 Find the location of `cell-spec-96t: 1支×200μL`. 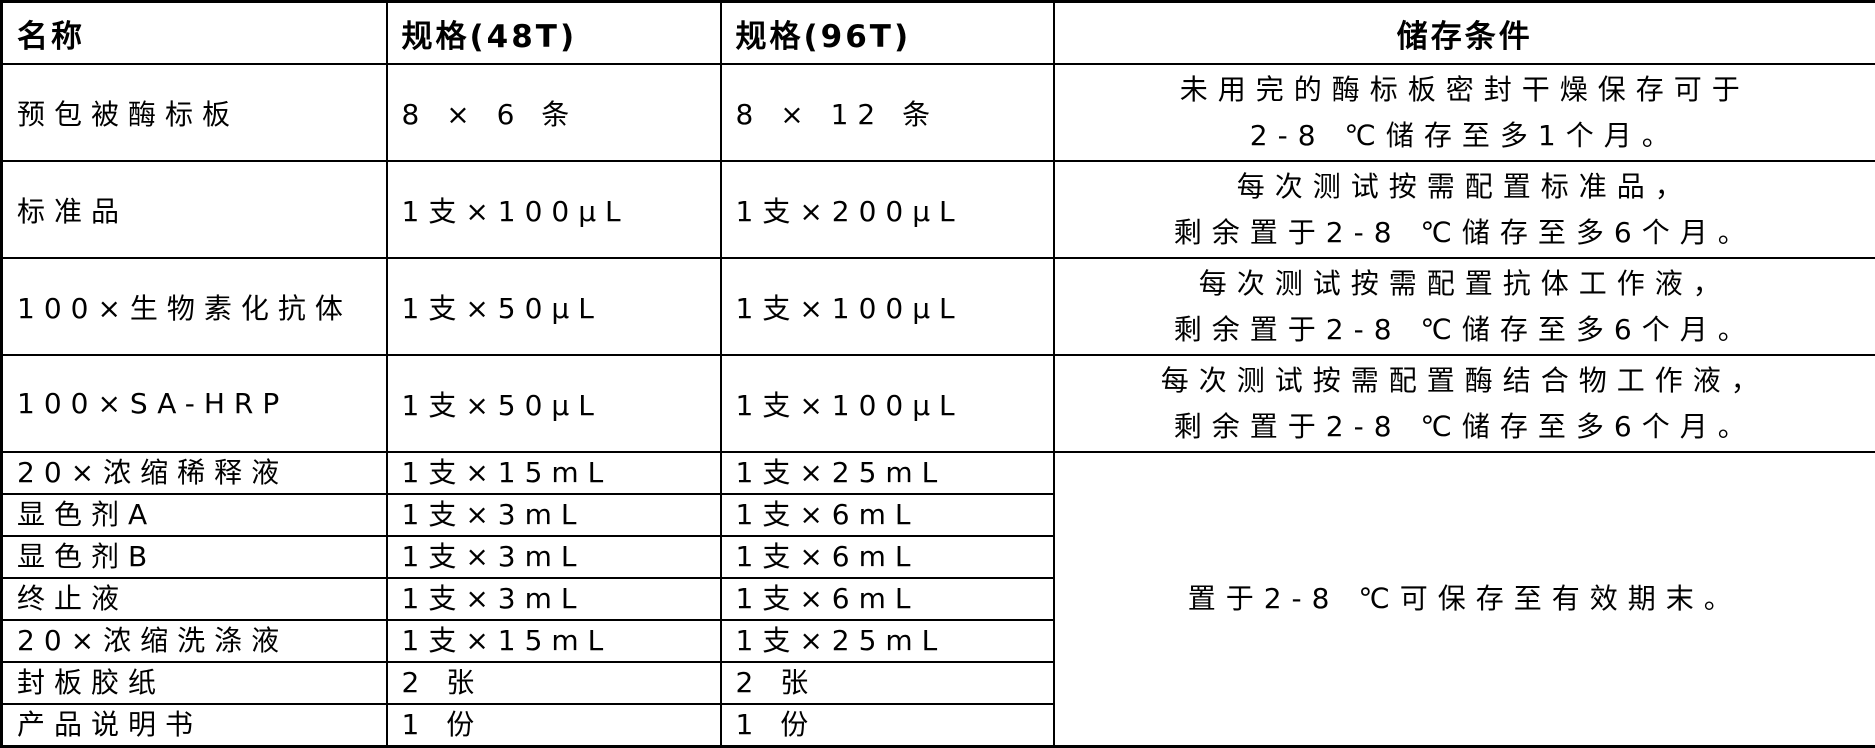

cell-spec-96t: 1支×200μL is located at coordinates (887, 209).